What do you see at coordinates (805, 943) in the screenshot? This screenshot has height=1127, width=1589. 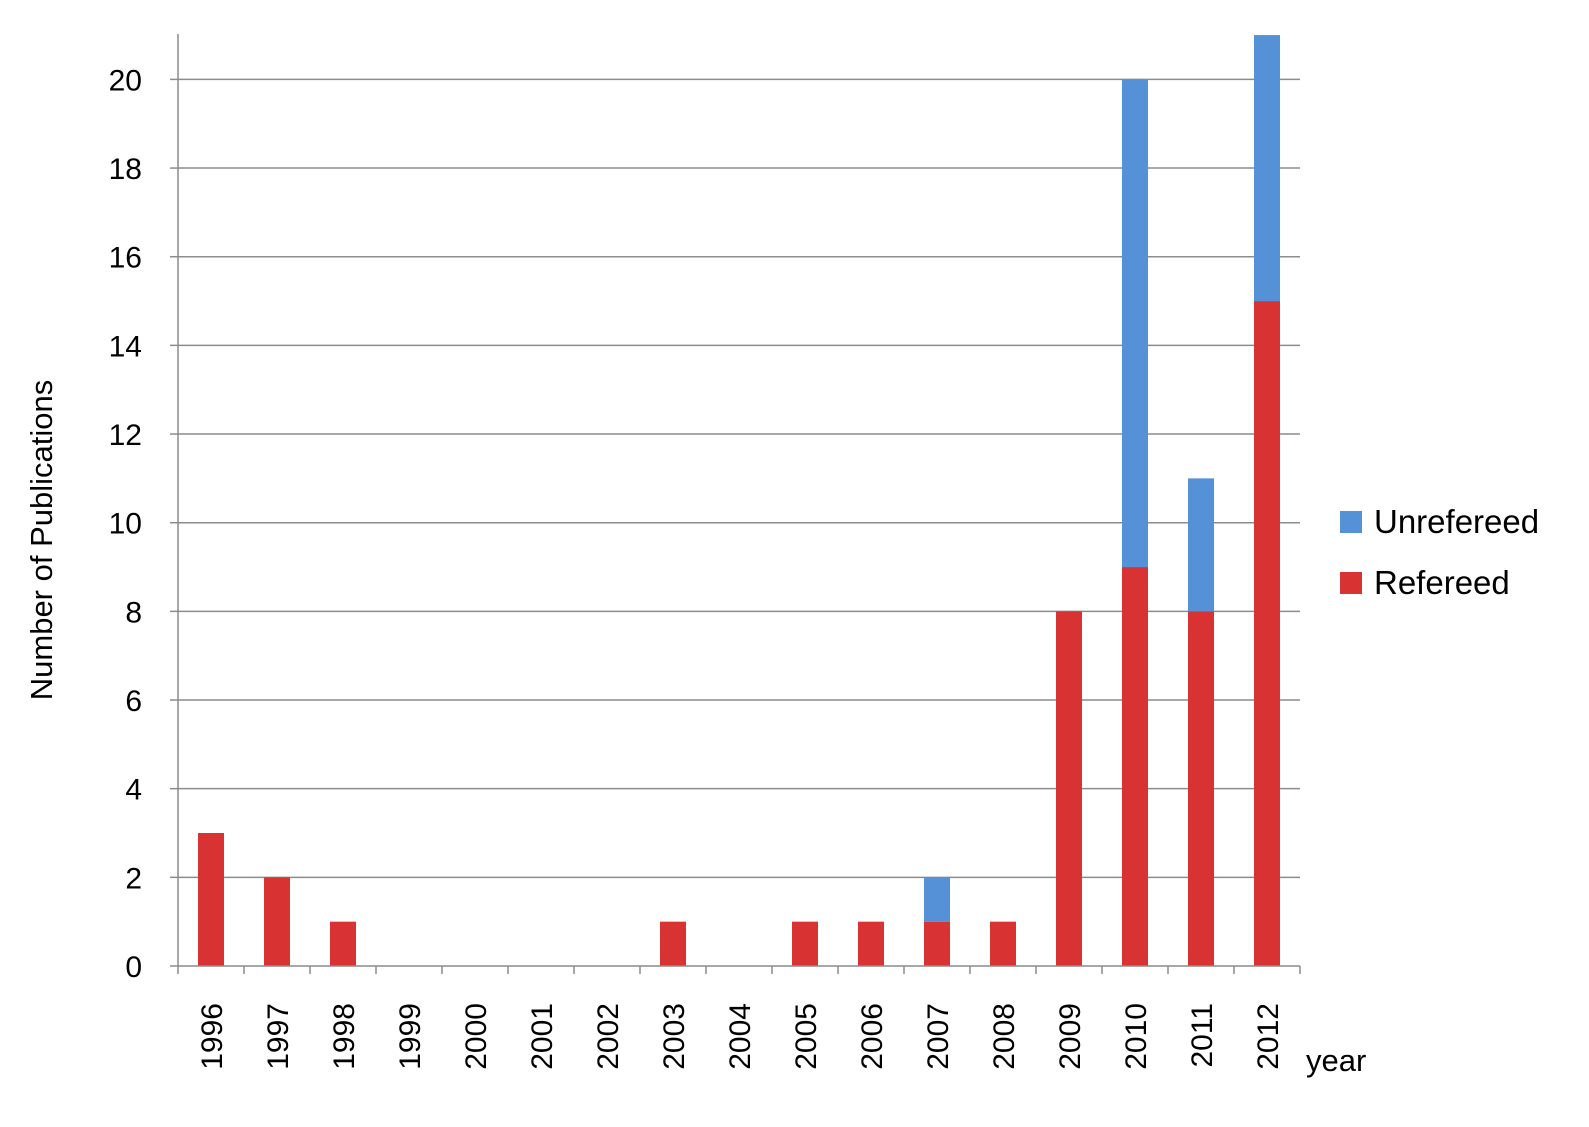 I see `bar-refereed-2005` at bounding box center [805, 943].